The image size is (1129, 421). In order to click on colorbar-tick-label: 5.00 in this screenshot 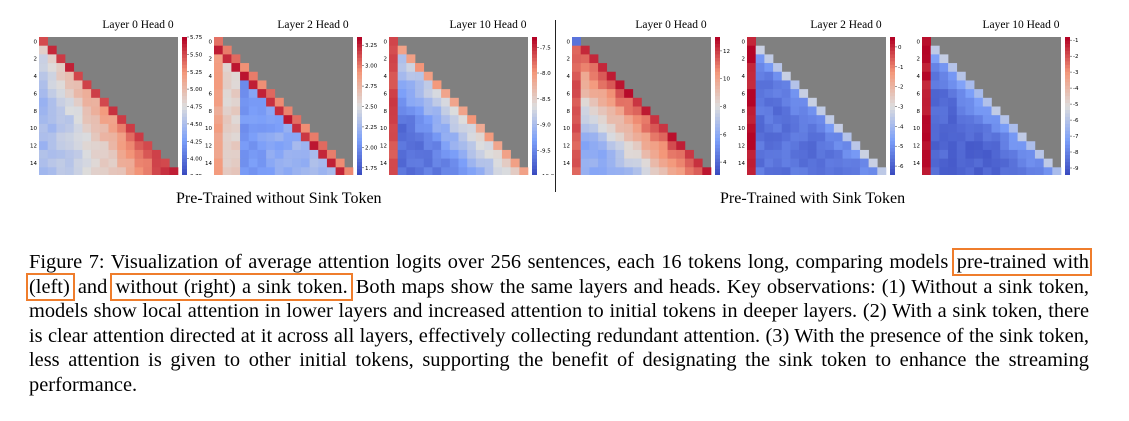, I will do `click(196, 90)`.